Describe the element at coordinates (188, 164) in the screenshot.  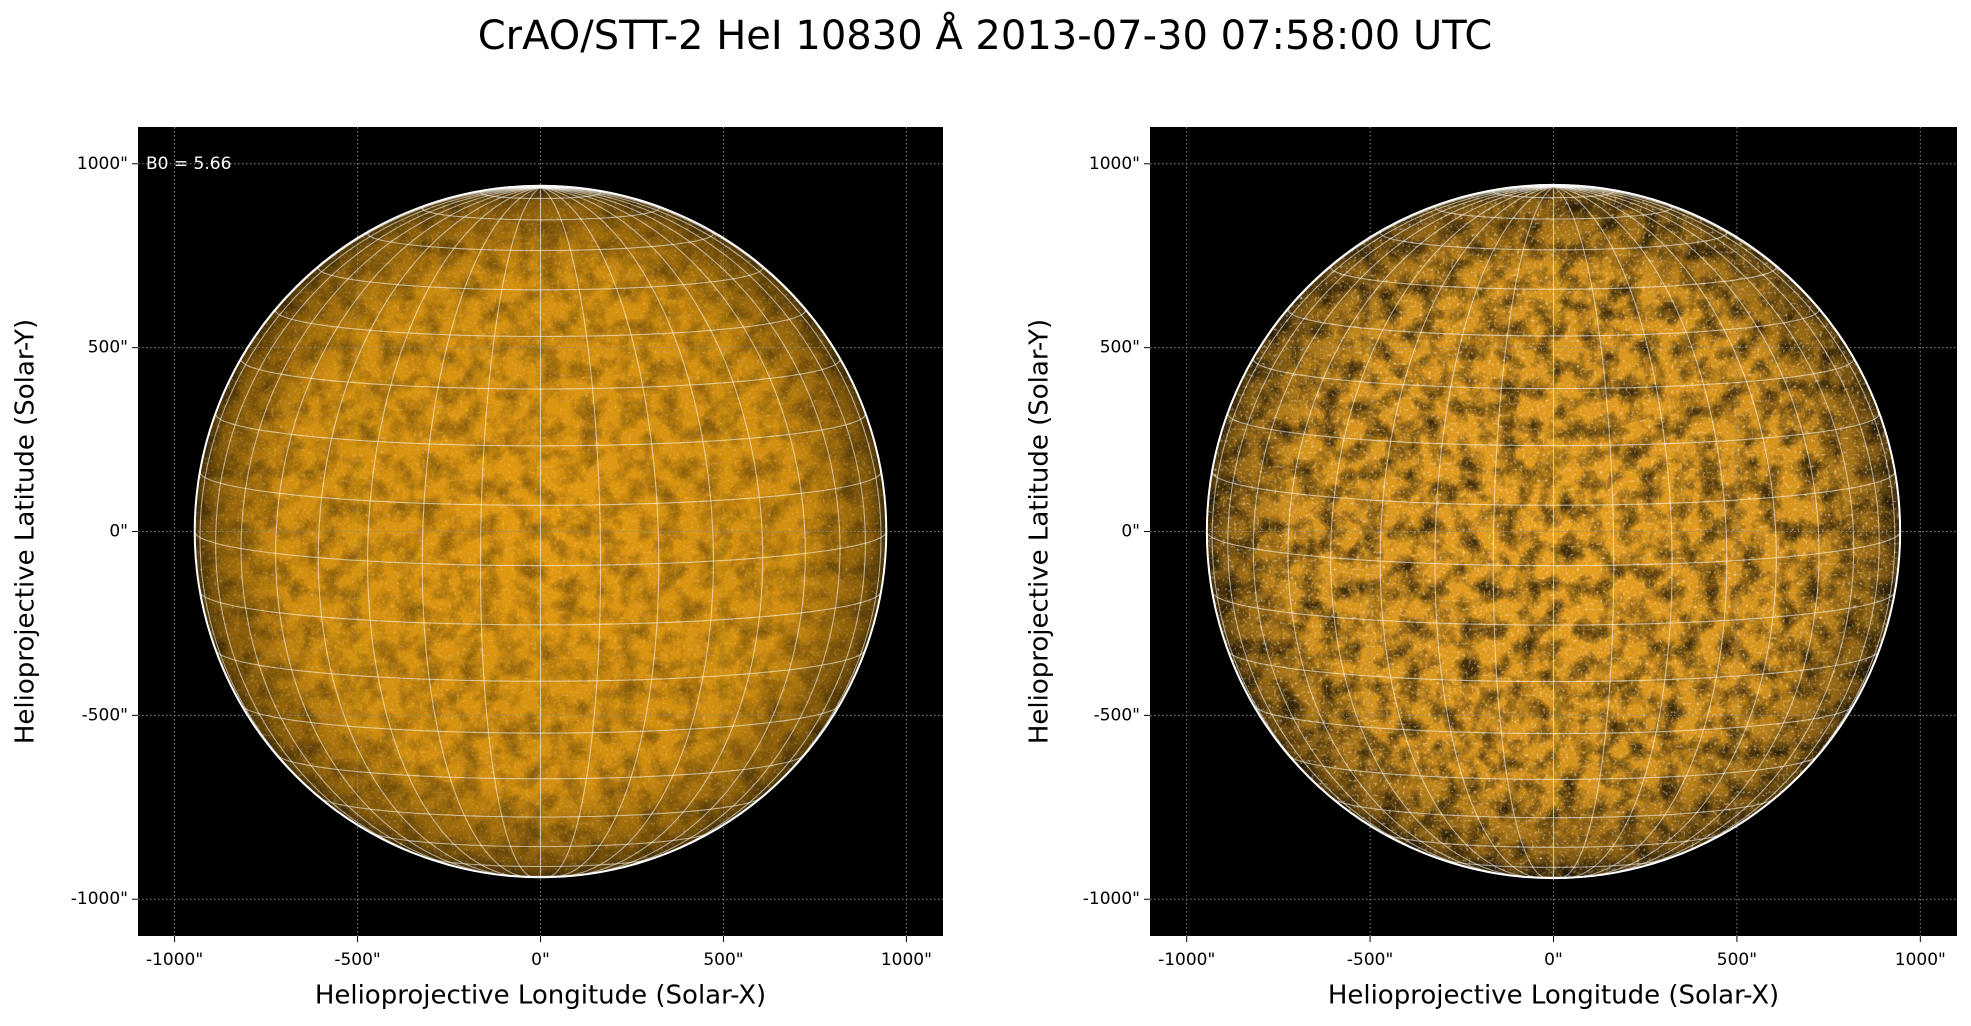
I see `annotation: B0 = 5.66` at that location.